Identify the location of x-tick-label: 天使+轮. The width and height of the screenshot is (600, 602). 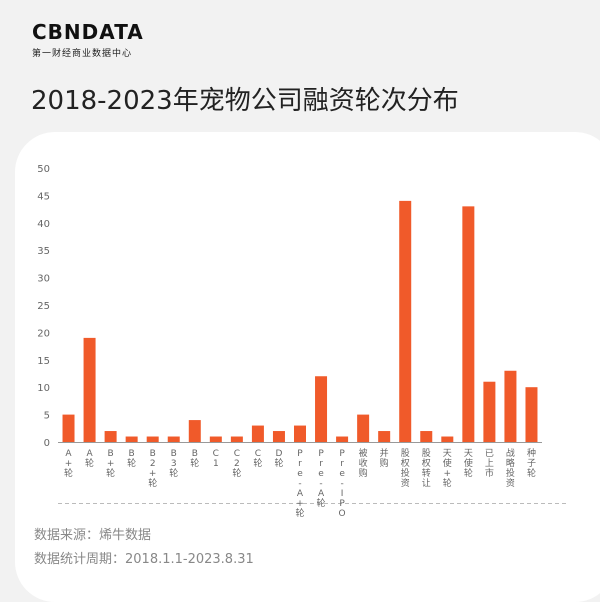
(447, 469).